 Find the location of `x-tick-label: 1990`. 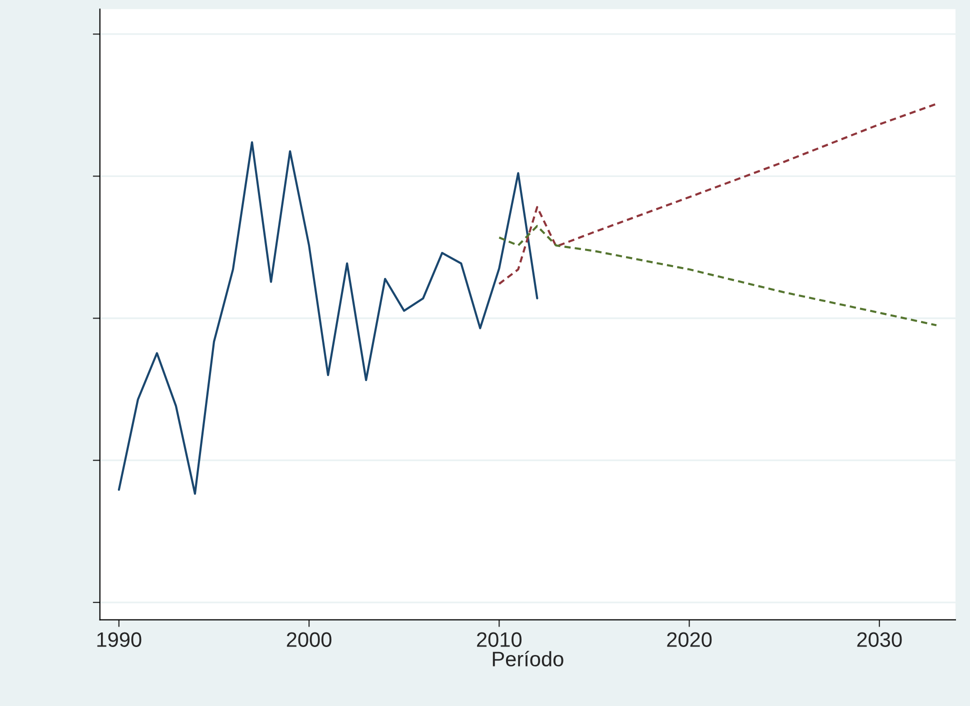

x-tick-label: 1990 is located at coordinates (119, 639).